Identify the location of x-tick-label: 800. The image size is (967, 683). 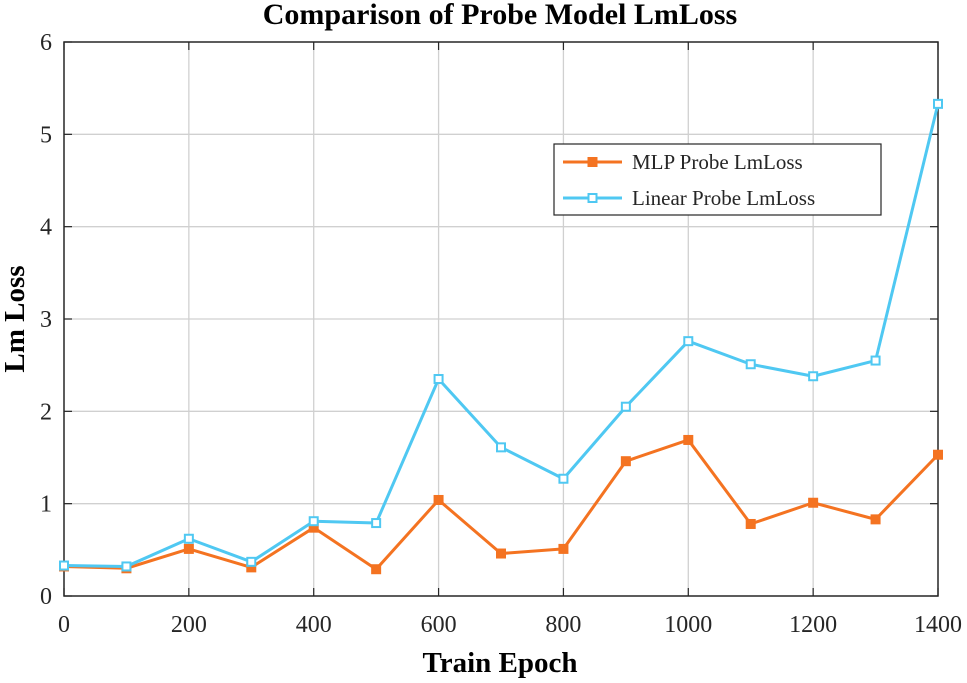
(563, 625).